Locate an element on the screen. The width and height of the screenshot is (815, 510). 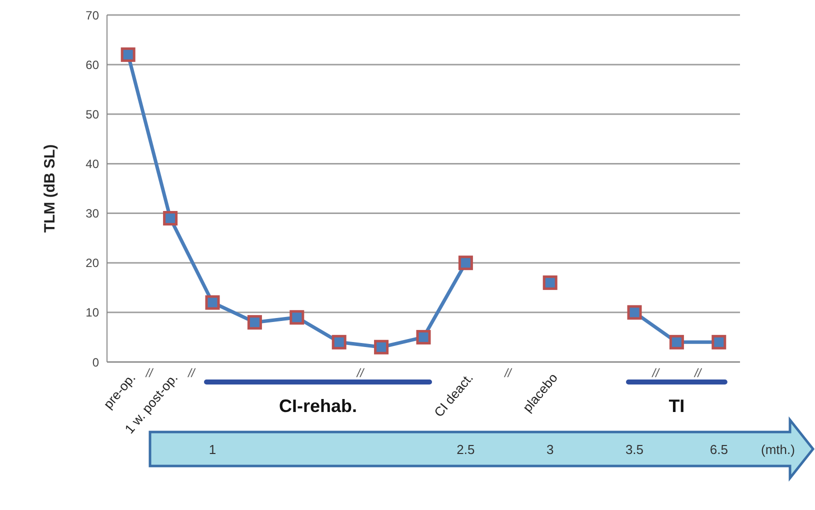
y-tick-label: 0 is located at coordinates (96, 362).